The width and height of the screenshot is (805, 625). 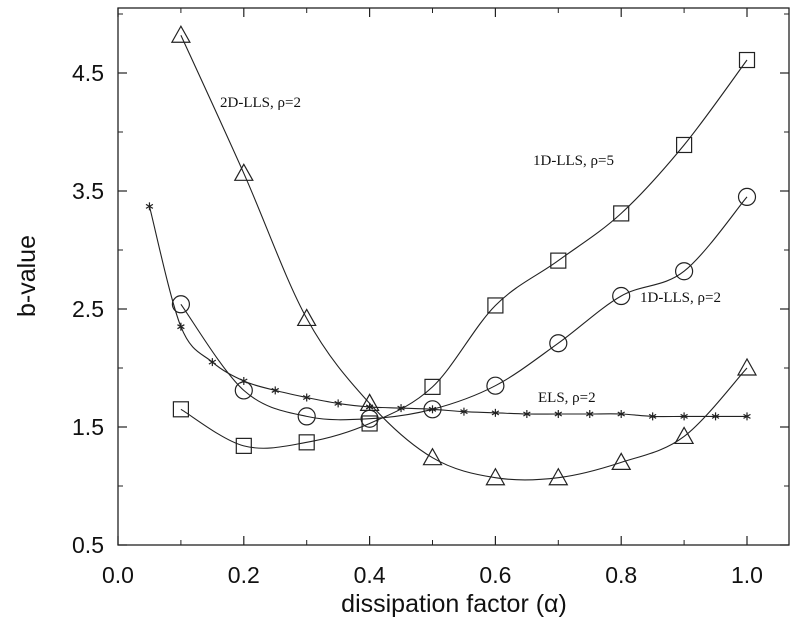 I want to click on y-tick-label: 4.5, so click(x=88, y=73).